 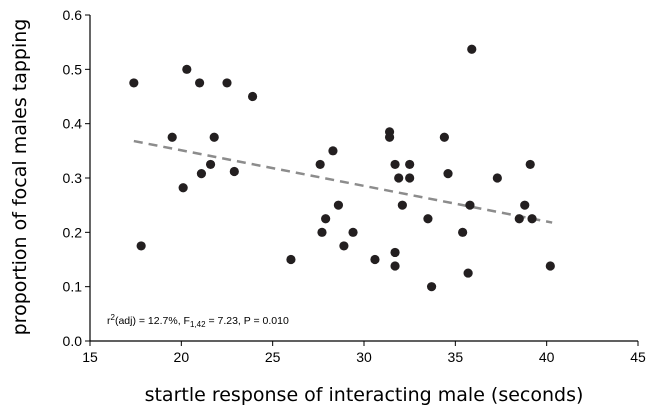 What do you see at coordinates (90, 357) in the screenshot?
I see `x-tick-label: 15` at bounding box center [90, 357].